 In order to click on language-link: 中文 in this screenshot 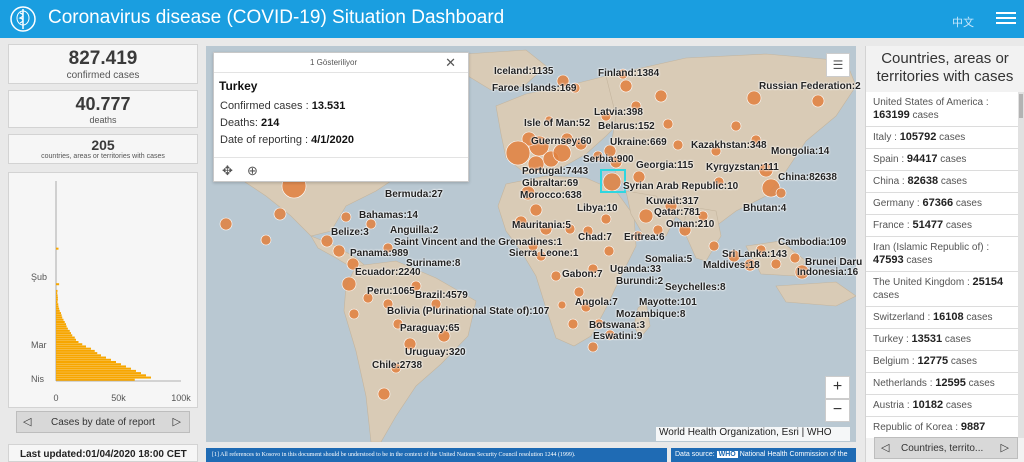, I will do `click(963, 23)`.